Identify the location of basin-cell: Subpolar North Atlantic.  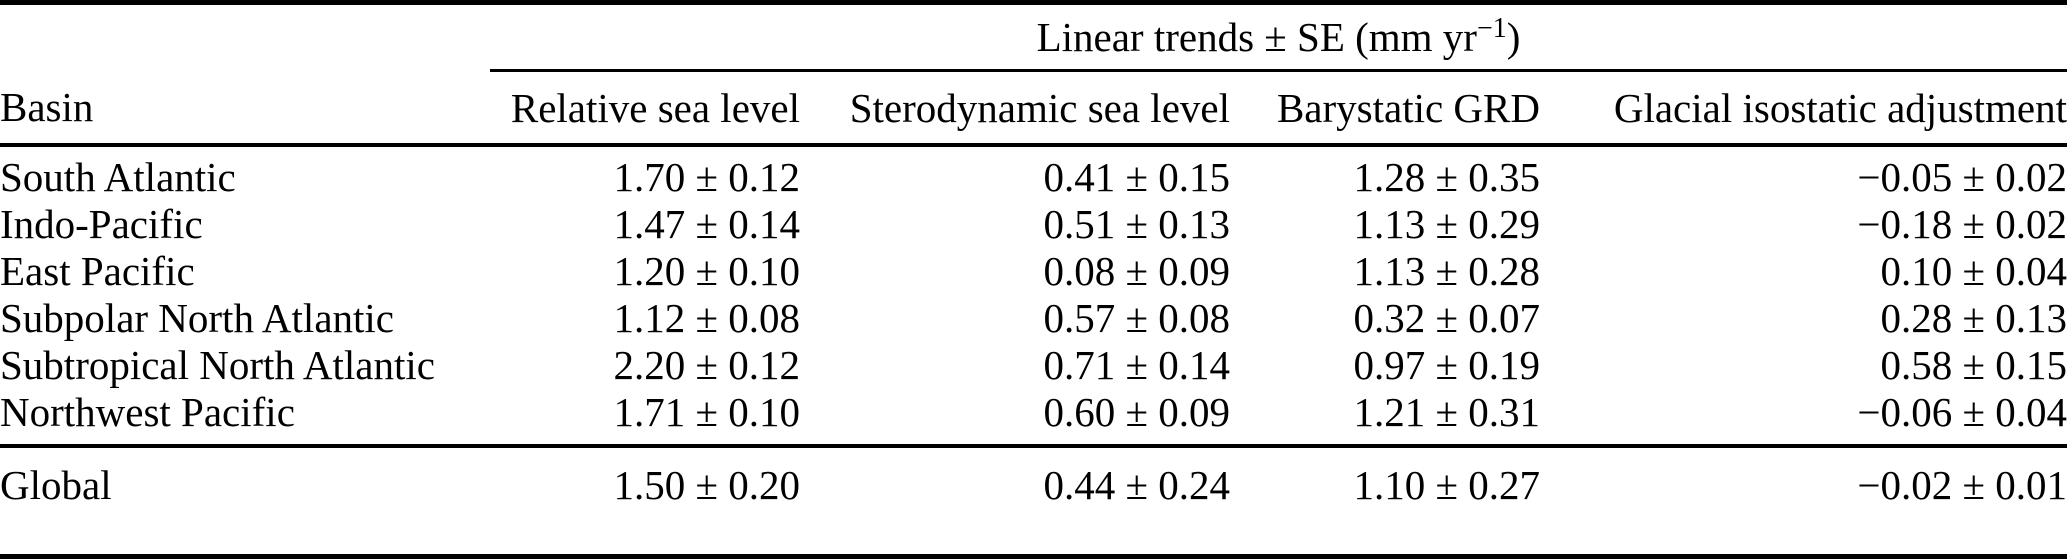
(197, 318).